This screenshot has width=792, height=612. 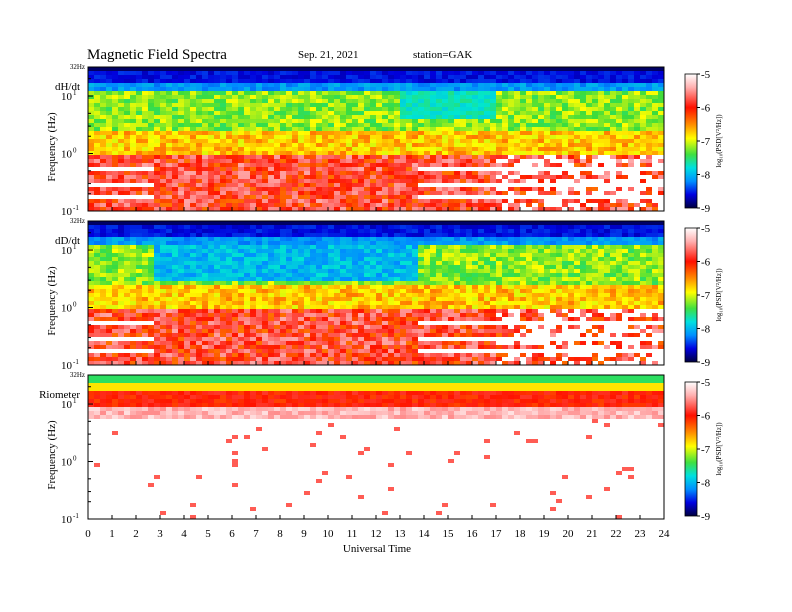 What do you see at coordinates (67, 97) in the screenshot?
I see `y-tick-label: 10` at bounding box center [67, 97].